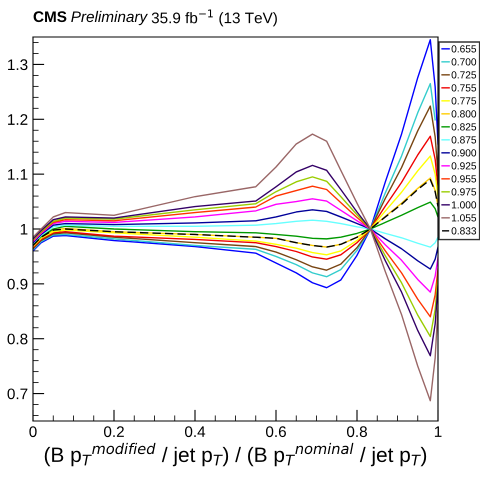 The width and height of the screenshot is (480, 482). Describe the element at coordinates (464, 230) in the screenshot. I see `legend-label: 0.833` at that location.